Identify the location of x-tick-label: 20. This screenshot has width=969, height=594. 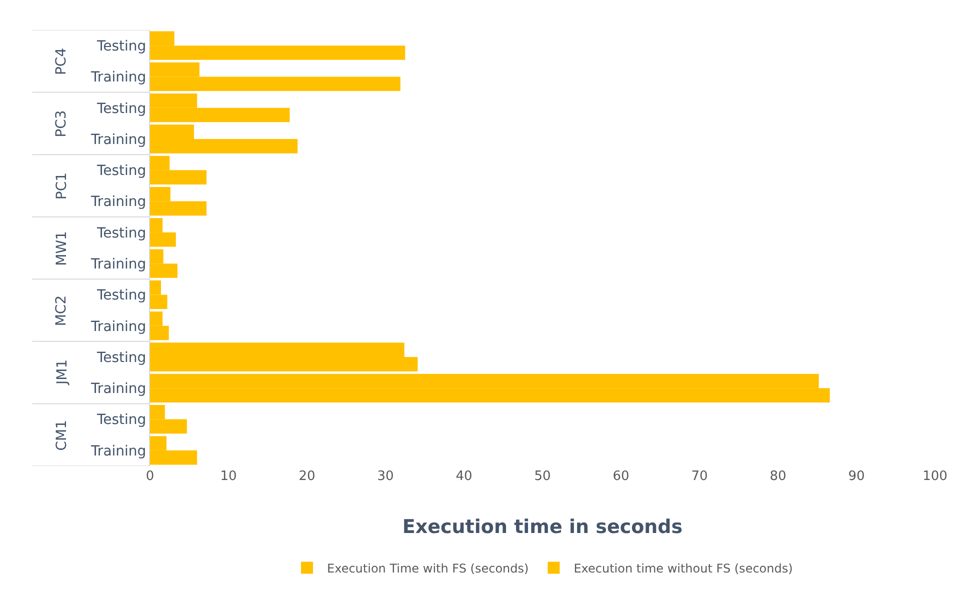
(307, 476).